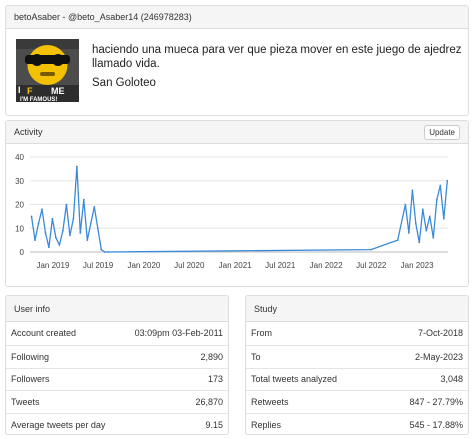 The height and width of the screenshot is (439, 474). What do you see at coordinates (52, 265) in the screenshot?
I see `x-tick-label: Jan 2019` at bounding box center [52, 265].